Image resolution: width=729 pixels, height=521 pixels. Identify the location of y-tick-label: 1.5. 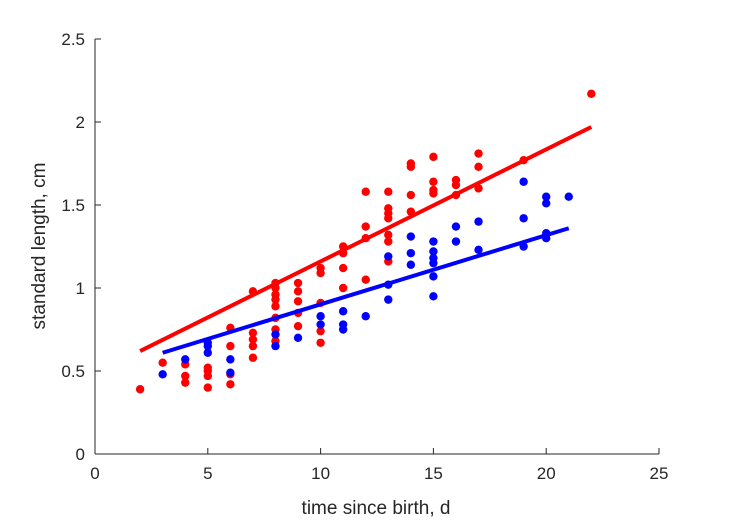
(73, 205).